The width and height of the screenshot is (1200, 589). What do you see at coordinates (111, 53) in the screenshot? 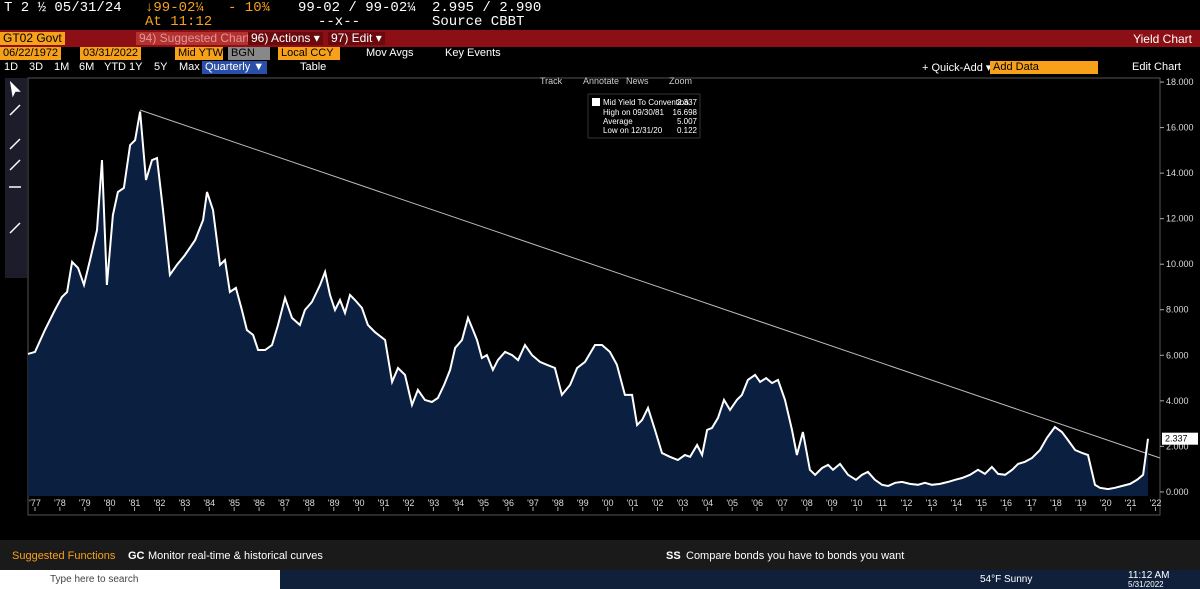
I see `end-date: 03/31/2022` at bounding box center [111, 53].